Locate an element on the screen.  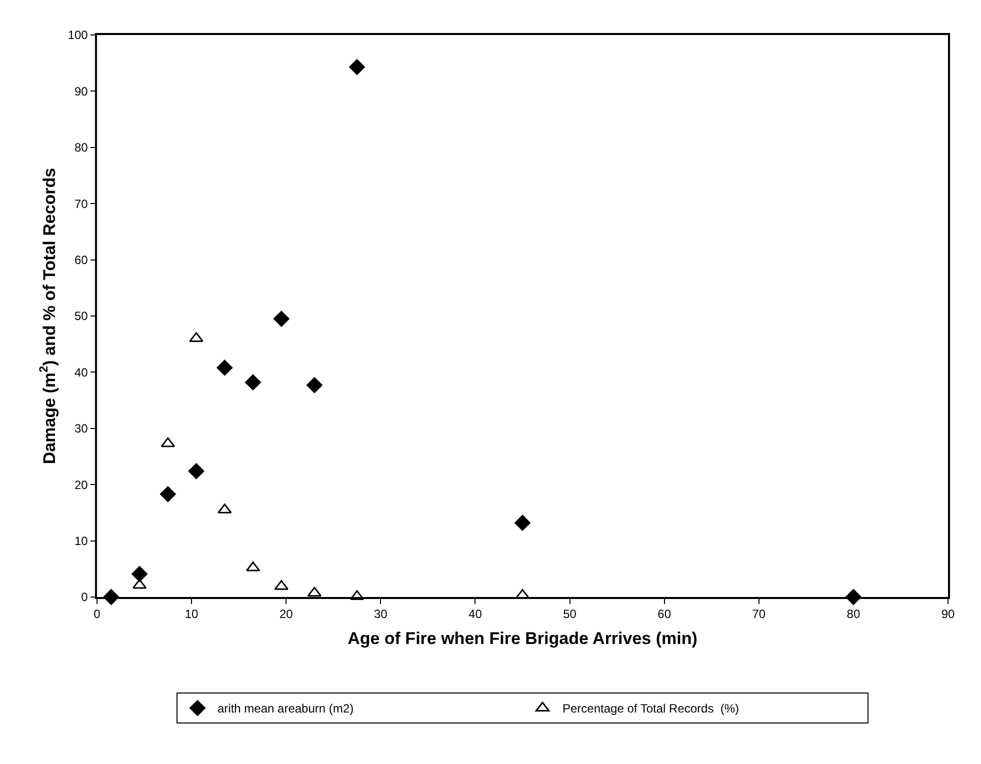
x-tick-label: 30 is located at coordinates (381, 614).